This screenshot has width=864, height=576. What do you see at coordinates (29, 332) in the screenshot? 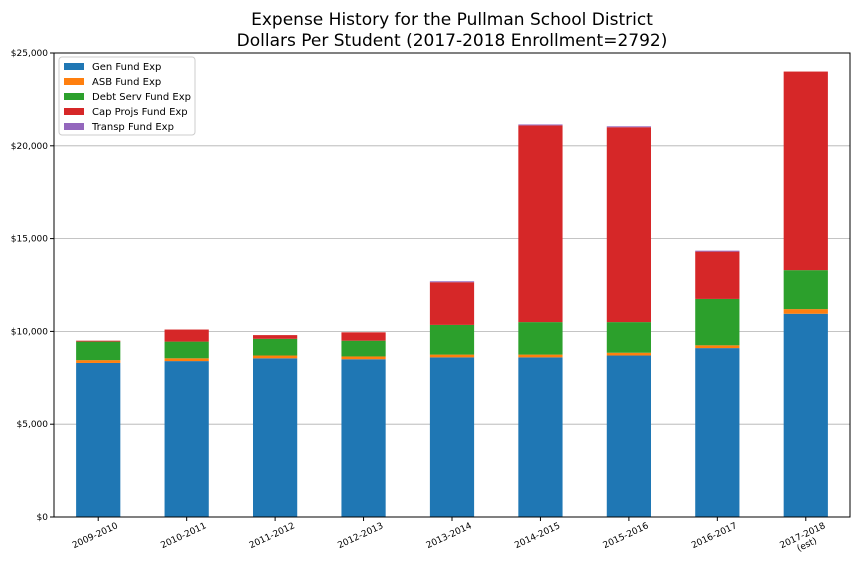
I see `y-tick-label: $10,000` at bounding box center [29, 332].